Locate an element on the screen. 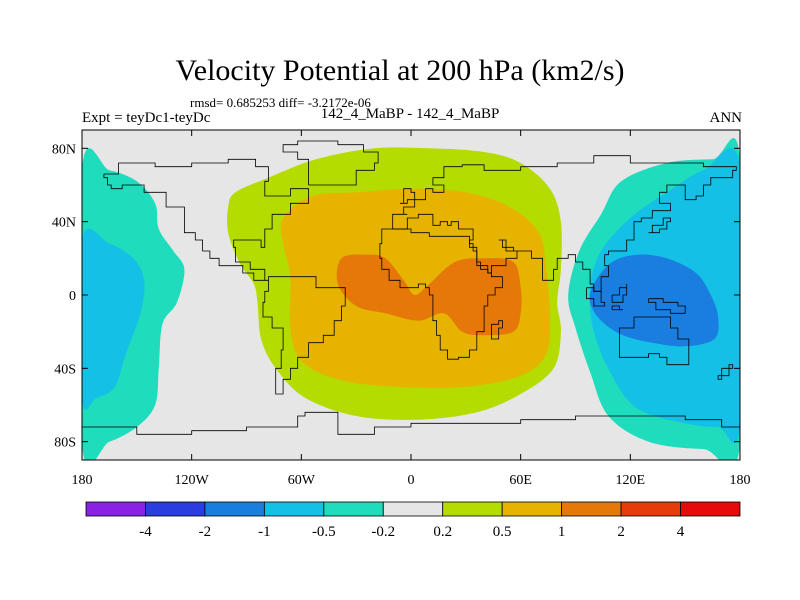 Image resolution: width=800 pixels, height=600 pixels. case-label: 142_4_MaBP - 142_4_MaBP is located at coordinates (410, 114).